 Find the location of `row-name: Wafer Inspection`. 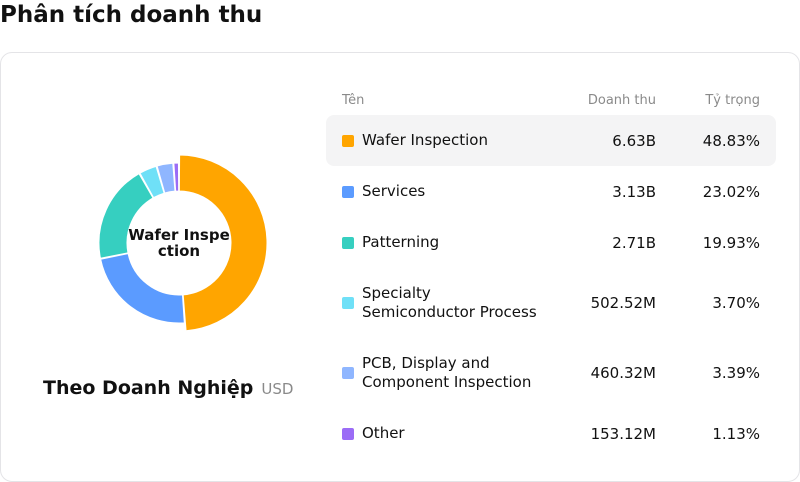

row-name: Wafer Inspection is located at coordinates (425, 140).